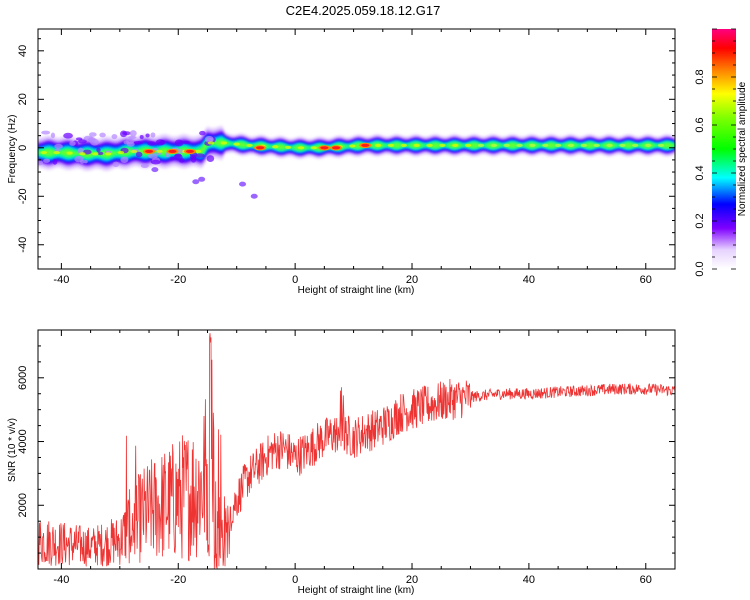 The image size is (750, 600). What do you see at coordinates (700, 76) in the screenshot?
I see `colorbar-tick-label: 0.8` at bounding box center [700, 76].